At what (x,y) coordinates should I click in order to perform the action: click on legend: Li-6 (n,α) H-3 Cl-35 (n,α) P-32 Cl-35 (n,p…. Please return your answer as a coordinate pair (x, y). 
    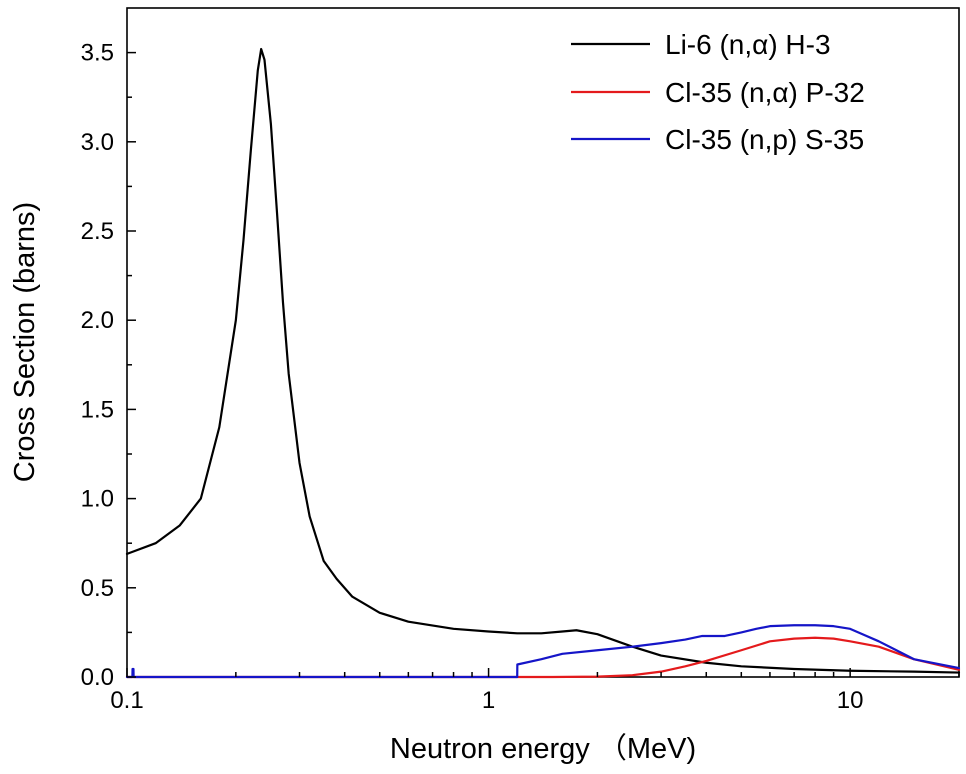
    Looking at the image, I should click on (718, 92).